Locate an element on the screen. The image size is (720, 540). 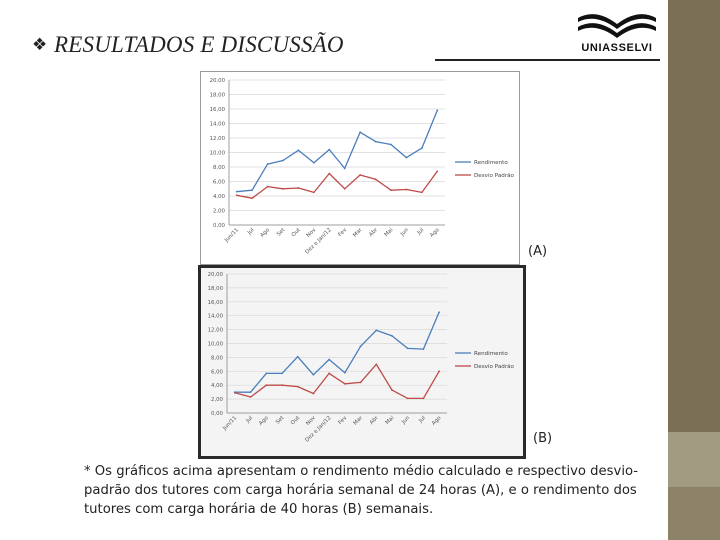
y-tick-label: 20,00 is located at coordinates (216, 275).